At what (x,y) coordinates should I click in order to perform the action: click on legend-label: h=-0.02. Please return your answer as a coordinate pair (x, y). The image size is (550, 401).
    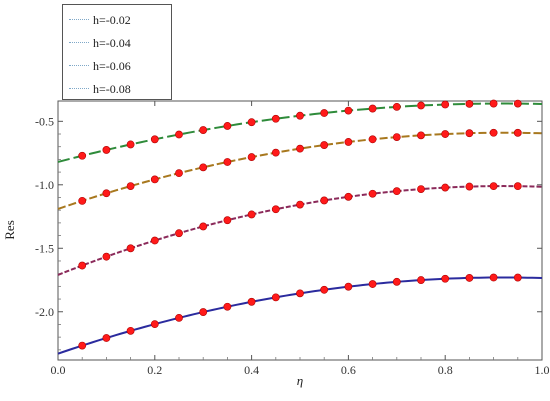
    Looking at the image, I should click on (112, 20).